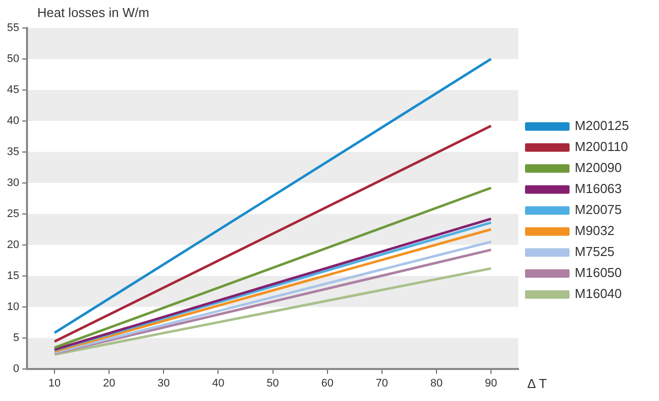 The width and height of the screenshot is (659, 401). What do you see at coordinates (13, 59) in the screenshot?
I see `y-tick-label: 50` at bounding box center [13, 59].